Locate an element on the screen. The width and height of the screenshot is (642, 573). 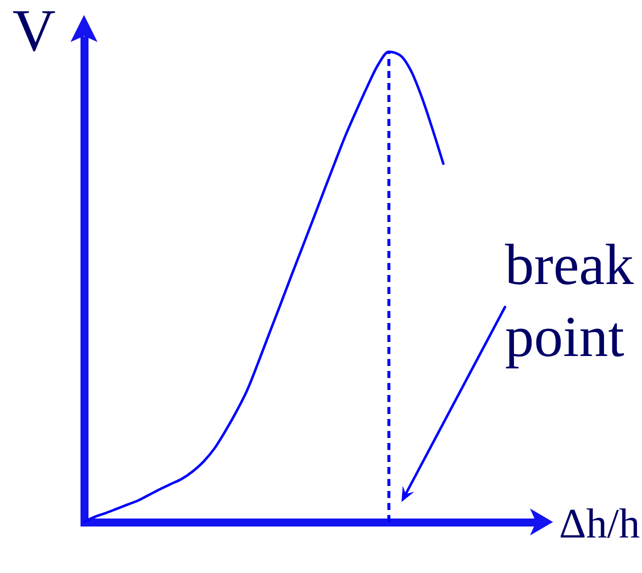
x-axis-title: Δh/h is located at coordinates (599, 525).